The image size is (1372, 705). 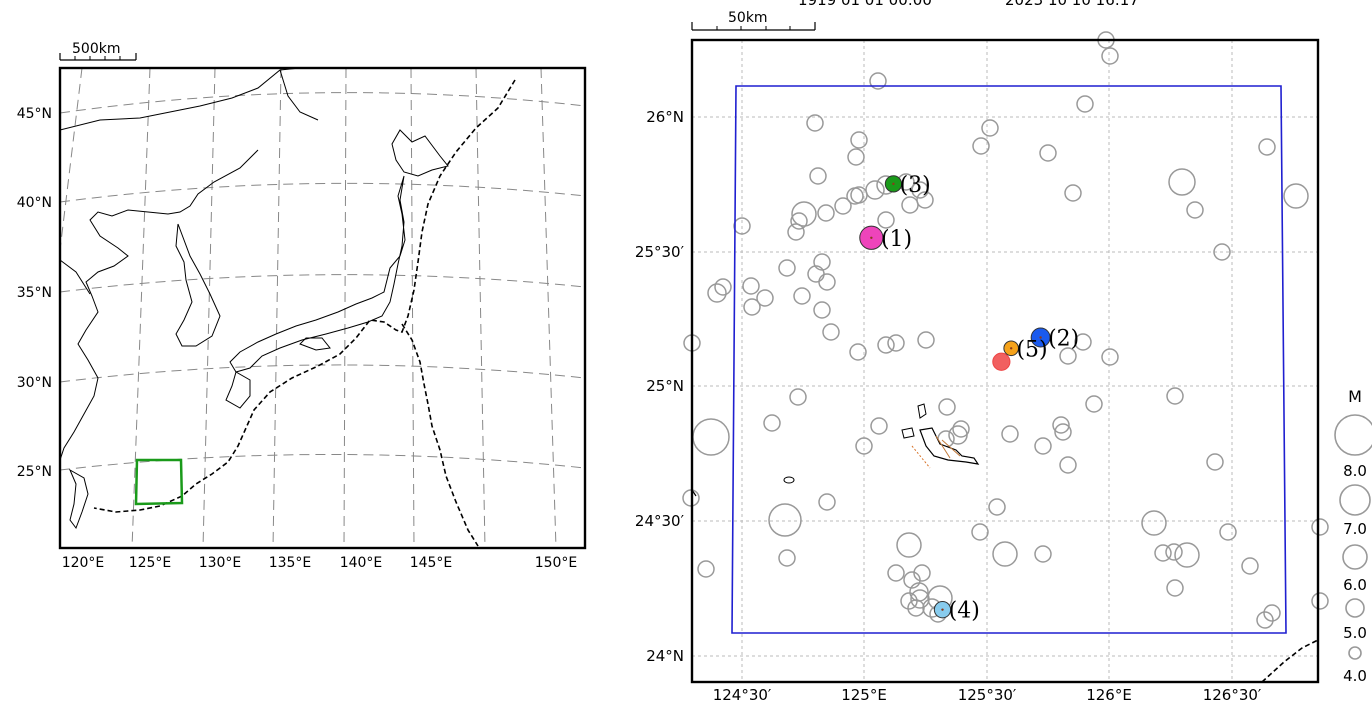 I want to click on detail-lon-label: 125°E, so click(x=864, y=695).